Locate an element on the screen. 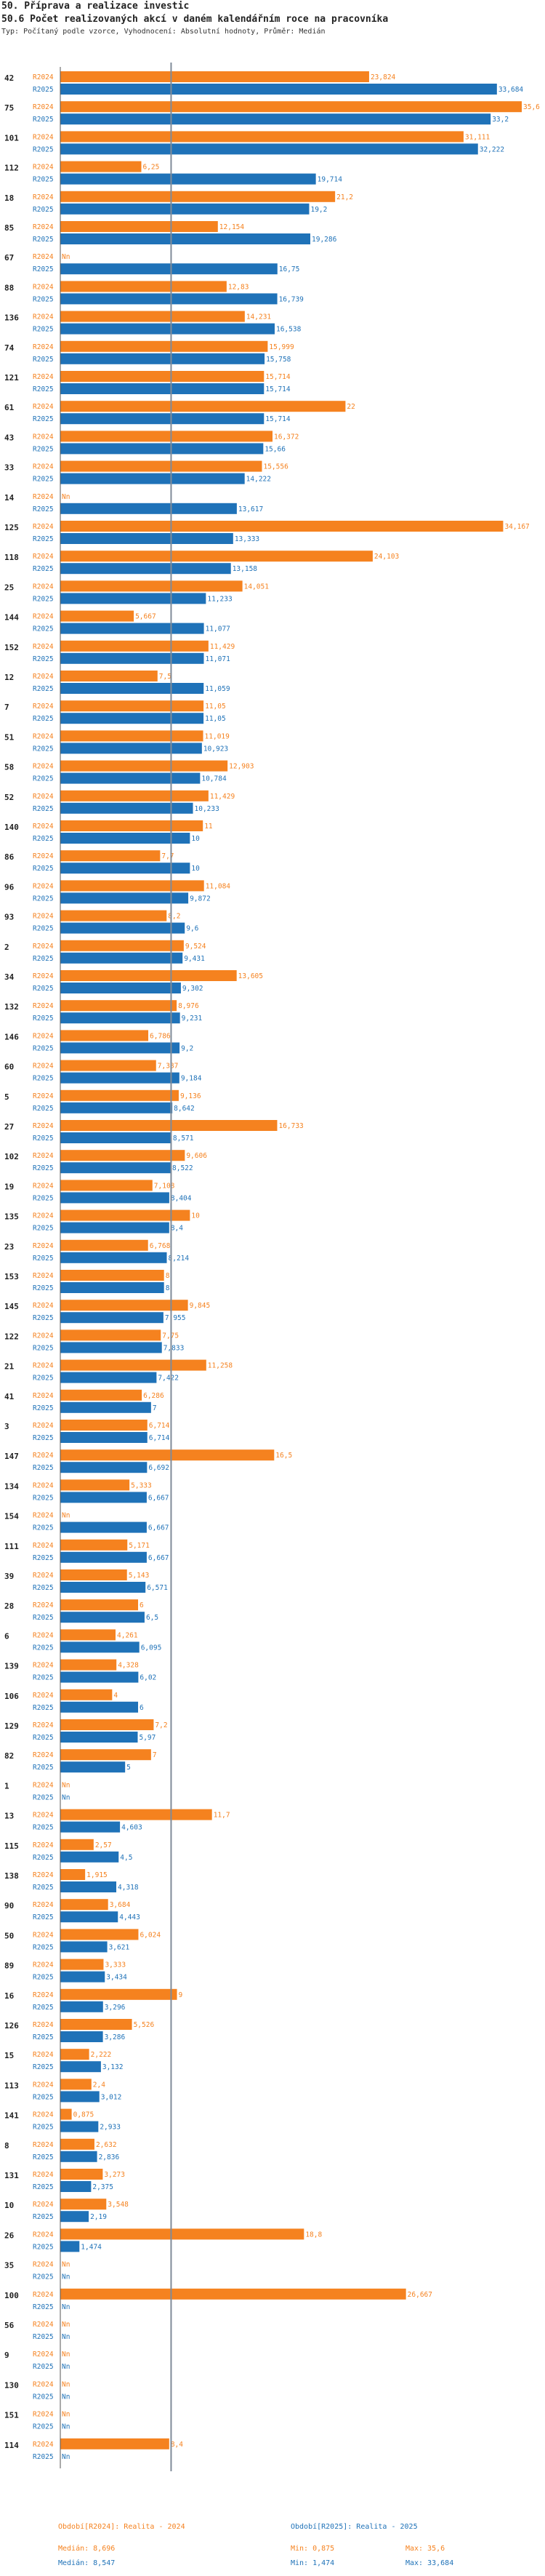  value-label: 35,6 is located at coordinates (531, 107).